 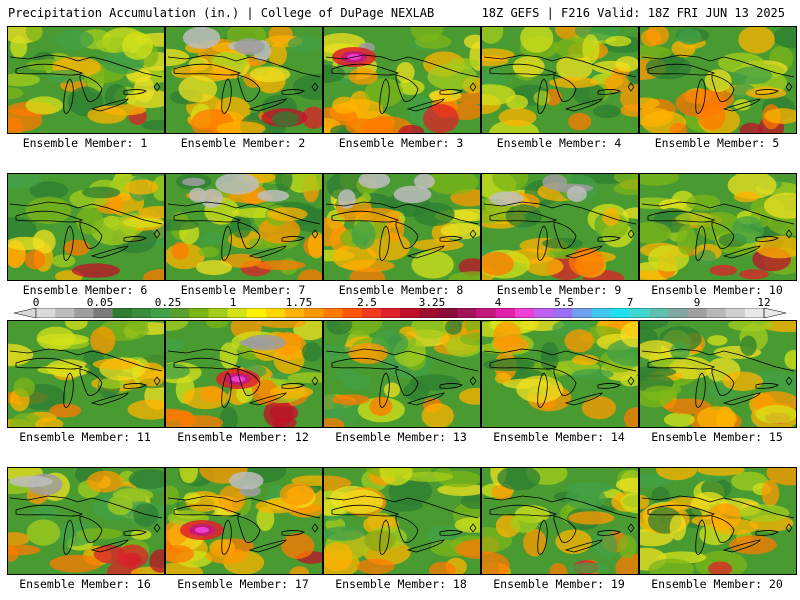 What do you see at coordinates (243, 290) in the screenshot?
I see `ensemble-member-caption: Ensemble Member: 7` at bounding box center [243, 290].